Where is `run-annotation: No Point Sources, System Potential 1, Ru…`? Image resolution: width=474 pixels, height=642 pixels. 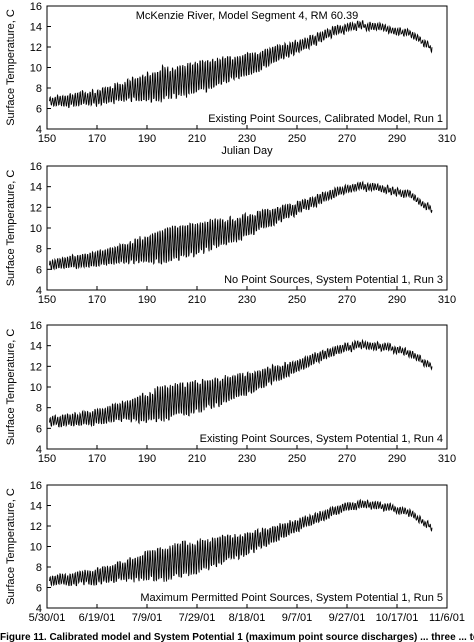
run-annotation: No Point Sources, System Potential 1, Ru… is located at coordinates (333, 280).